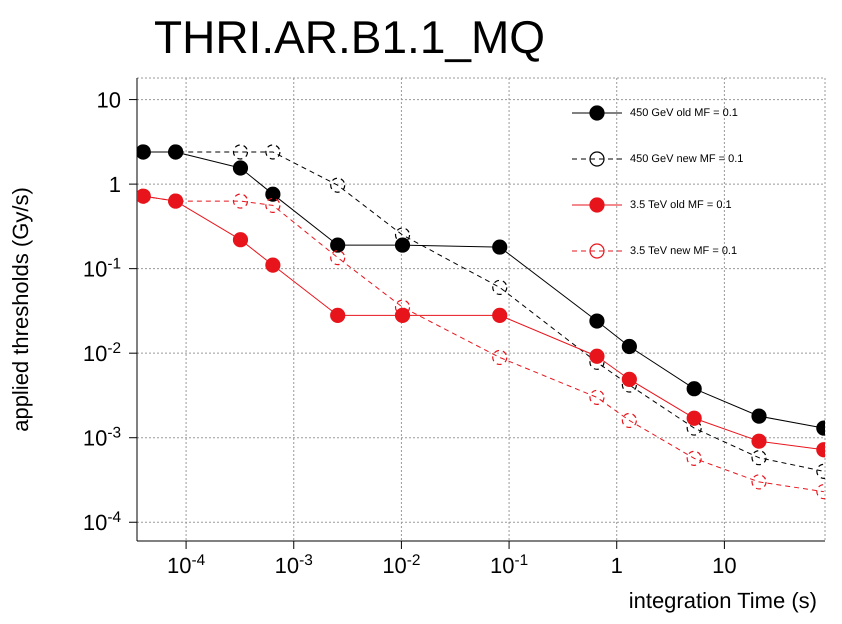 This screenshot has width=842, height=624. Describe the element at coordinates (293, 565) in the screenshot. I see `x-tick-label: 10$^{-3}$` at that location.